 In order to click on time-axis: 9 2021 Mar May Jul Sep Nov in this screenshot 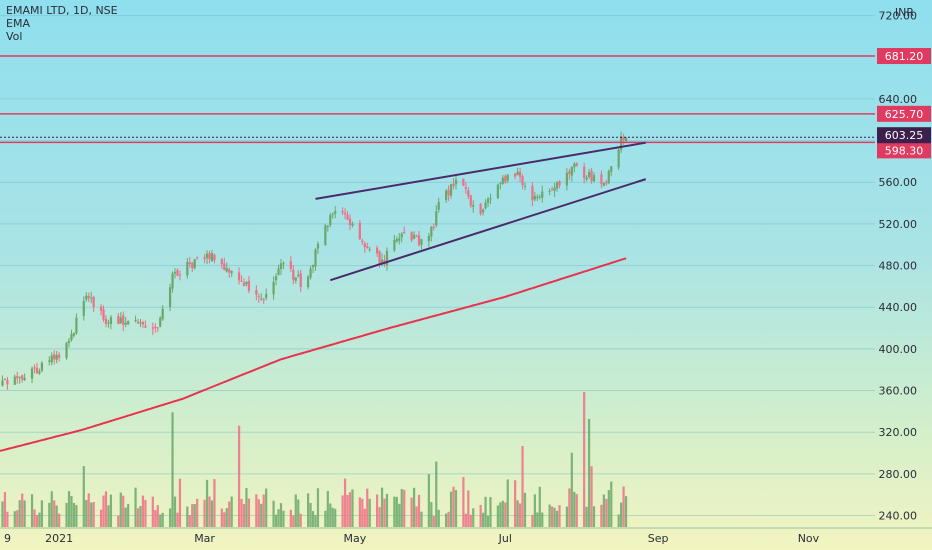, I will do `click(466, 536)`.